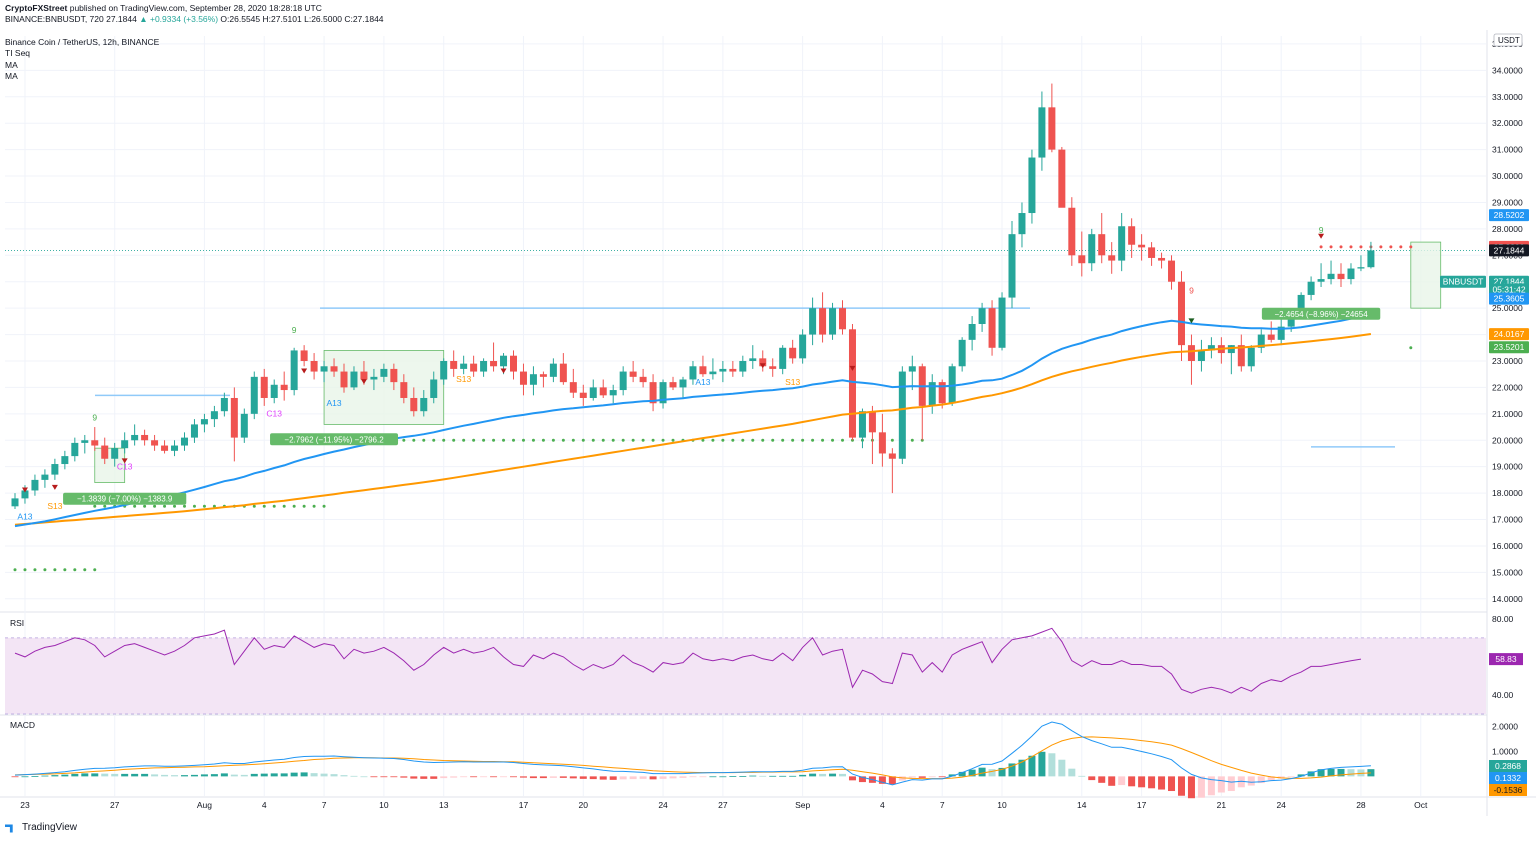  Describe the element at coordinates (1507, 202) in the screenshot. I see `y-tick-label: 29.0000` at that location.